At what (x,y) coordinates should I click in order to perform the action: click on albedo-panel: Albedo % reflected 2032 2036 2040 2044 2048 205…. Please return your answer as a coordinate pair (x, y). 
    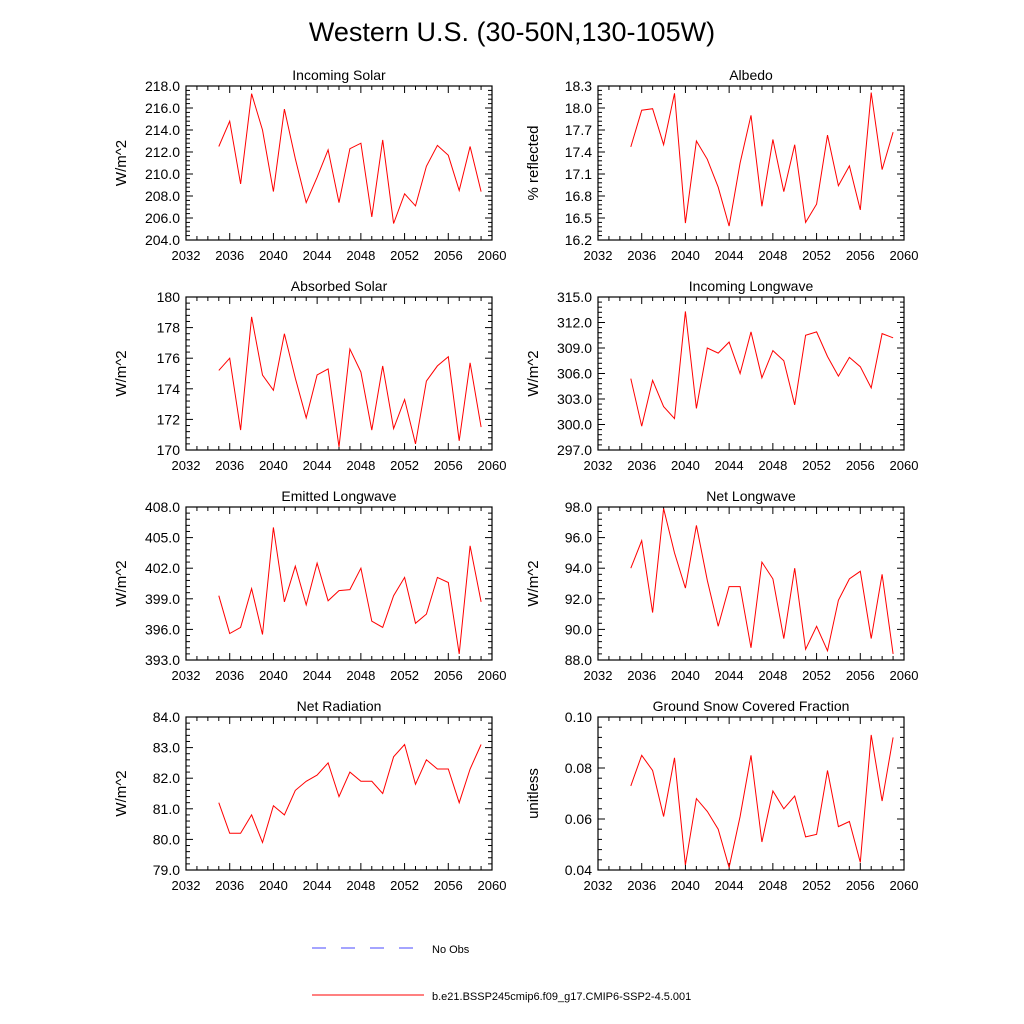
    Looking at the image, I should click on (721, 165).